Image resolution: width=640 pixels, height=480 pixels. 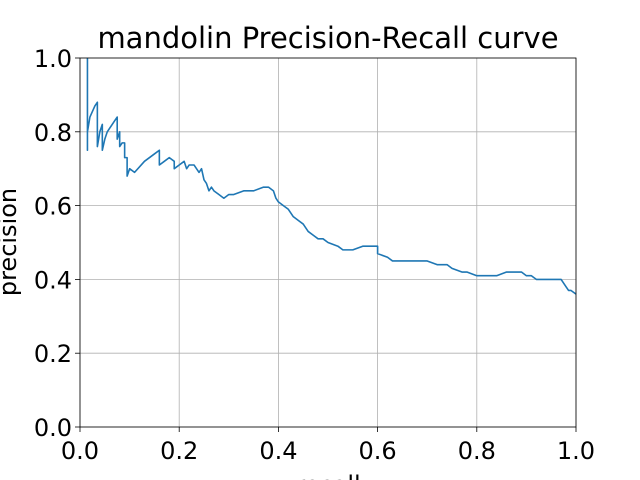 What do you see at coordinates (327, 38) in the screenshot?
I see `chart-title: mandolin Precision-Recall curve` at bounding box center [327, 38].